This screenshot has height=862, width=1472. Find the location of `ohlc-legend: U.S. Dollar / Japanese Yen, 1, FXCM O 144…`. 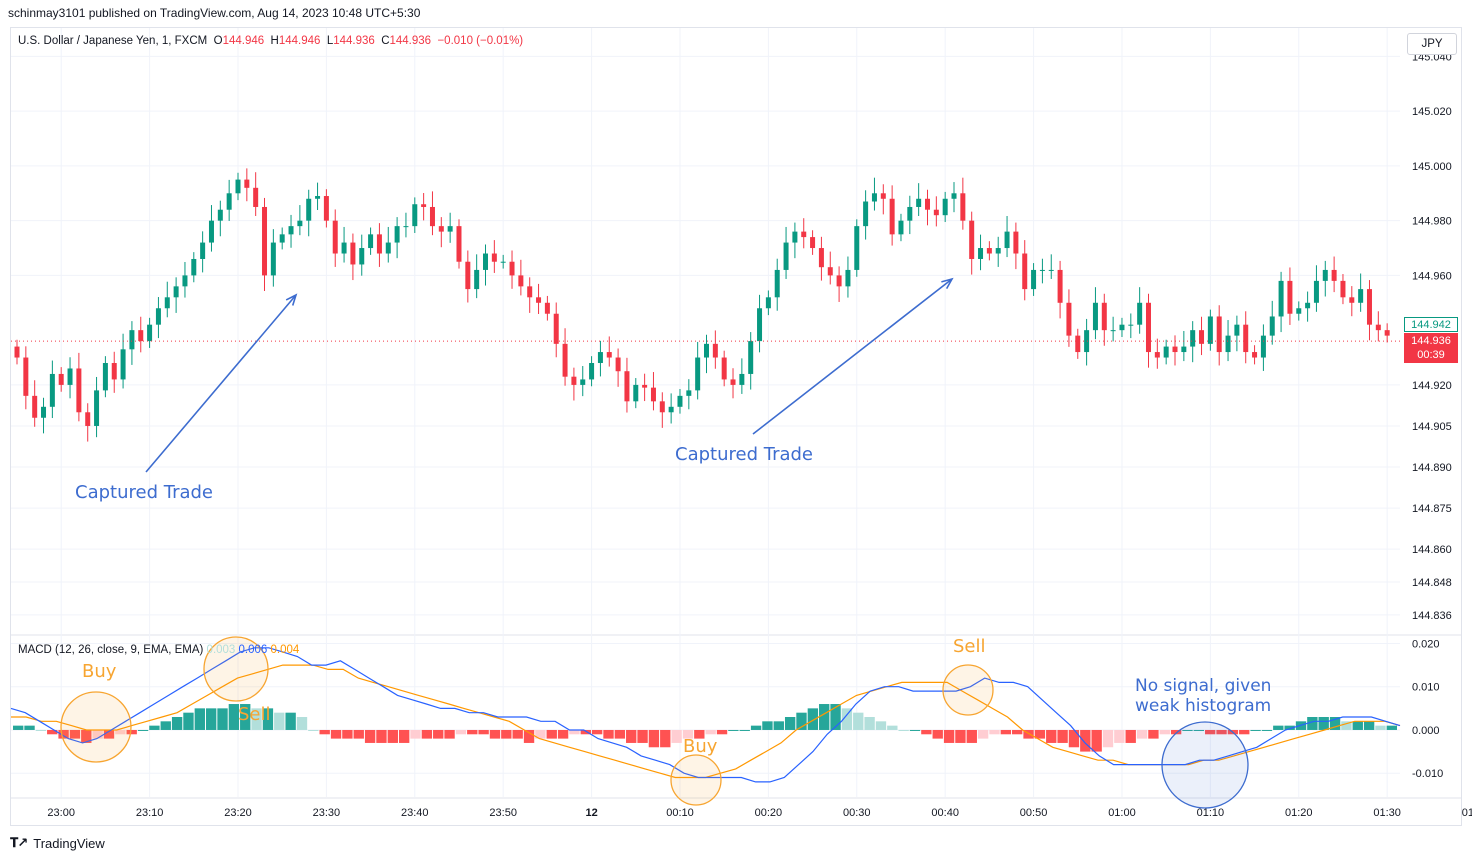

ohlc-legend: U.S. Dollar / Japanese Yen, 1, FXCM O 144… is located at coordinates (270, 41).